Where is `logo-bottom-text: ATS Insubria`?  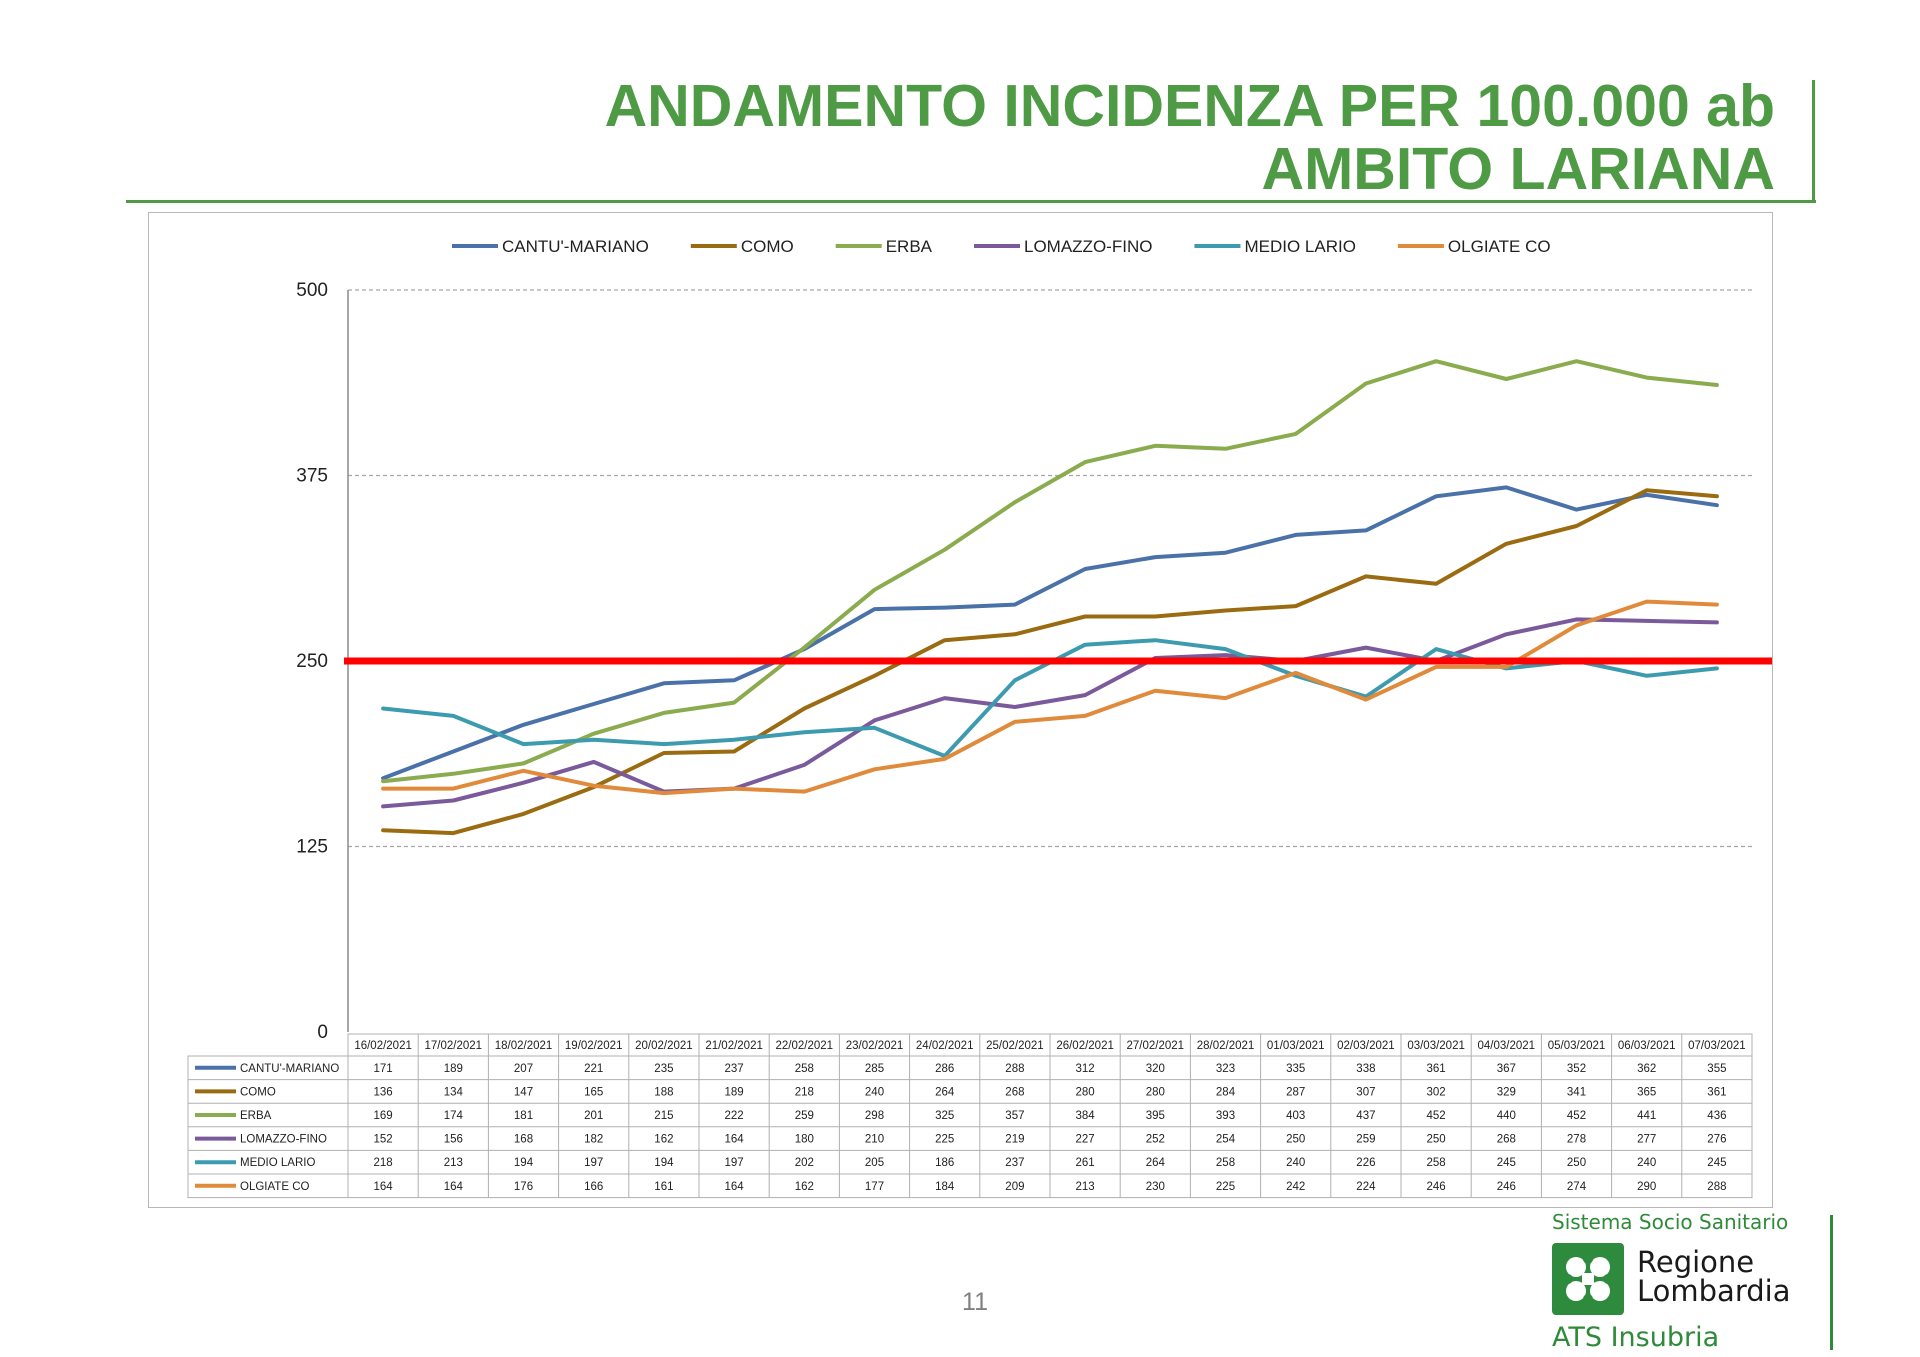 logo-bottom-text: ATS Insubria is located at coordinates (1636, 1337).